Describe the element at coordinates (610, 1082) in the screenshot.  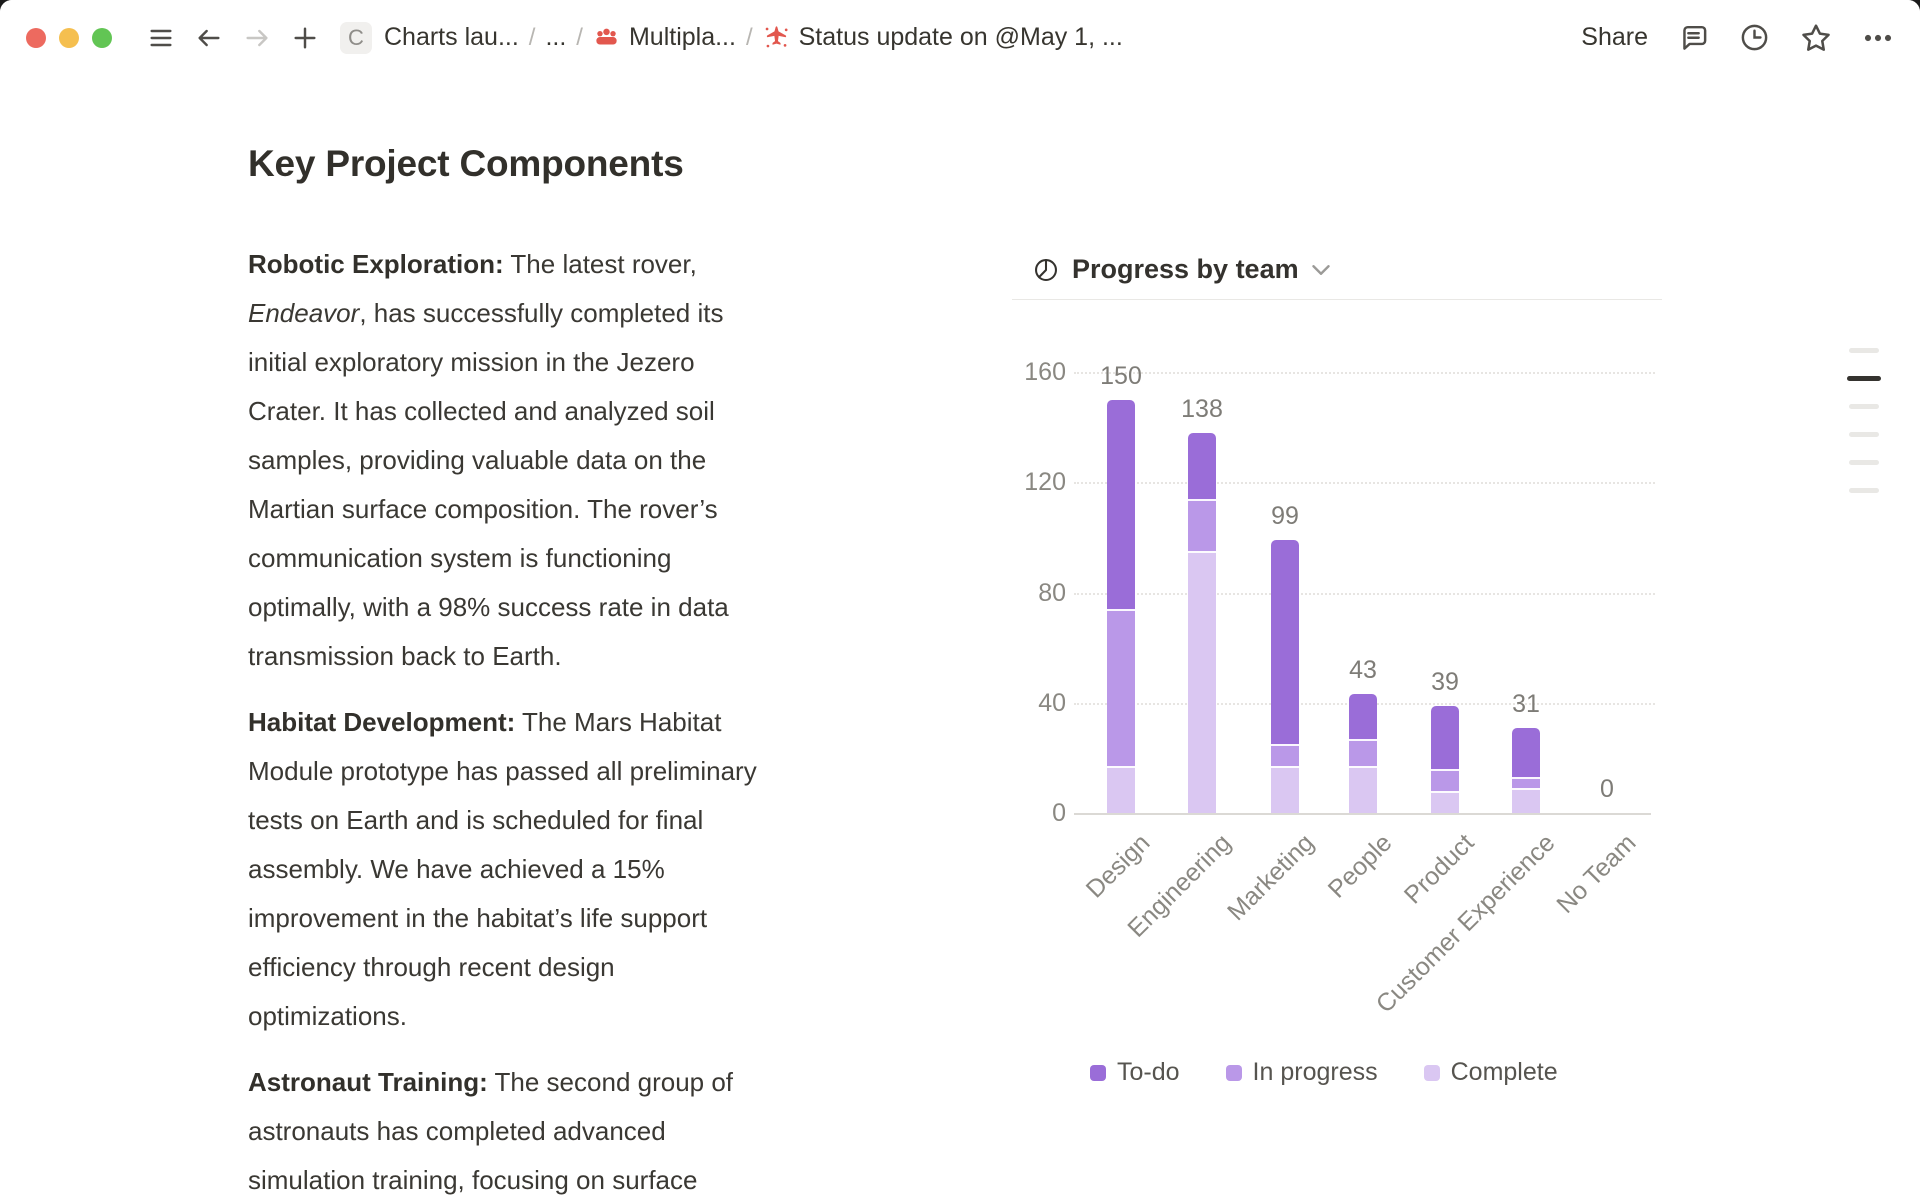
I see `text-segment: The second group of` at that location.